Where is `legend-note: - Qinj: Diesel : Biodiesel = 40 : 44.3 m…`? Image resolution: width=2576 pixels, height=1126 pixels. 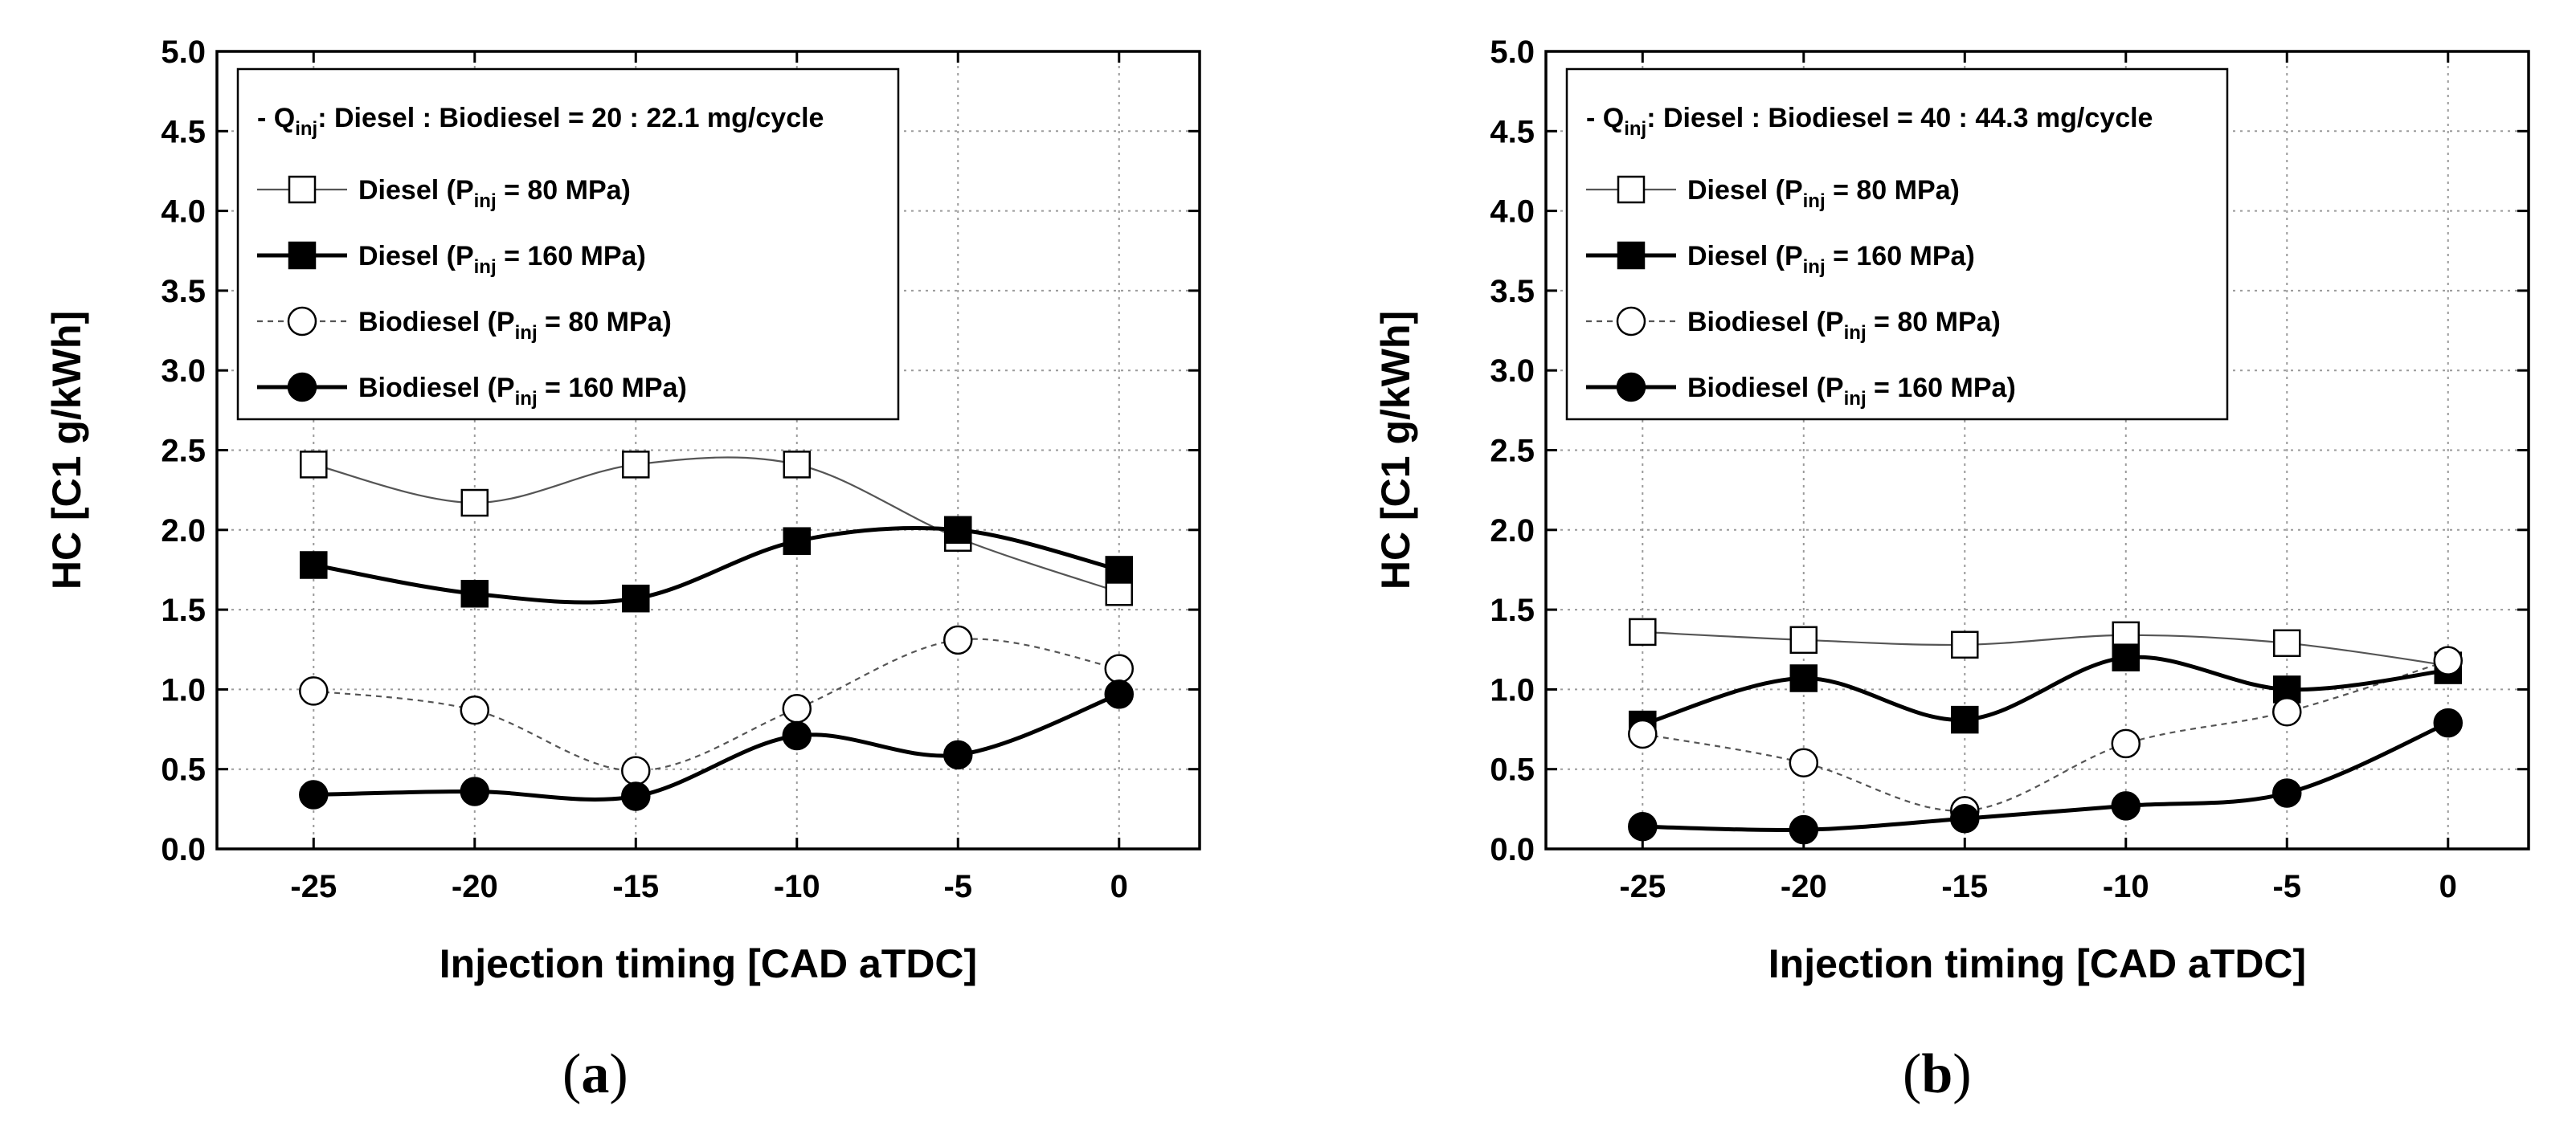
legend-note: - Qinj: Diesel : Biodiesel = 40 : 44.3 m… is located at coordinates (1869, 121).